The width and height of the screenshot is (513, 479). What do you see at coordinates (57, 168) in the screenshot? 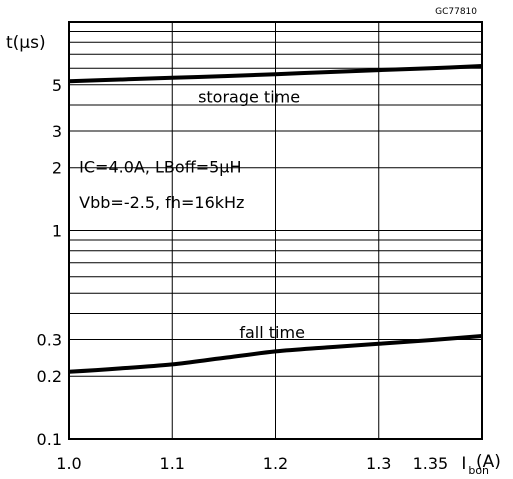
I see `y-tick-label: 2` at bounding box center [57, 168].